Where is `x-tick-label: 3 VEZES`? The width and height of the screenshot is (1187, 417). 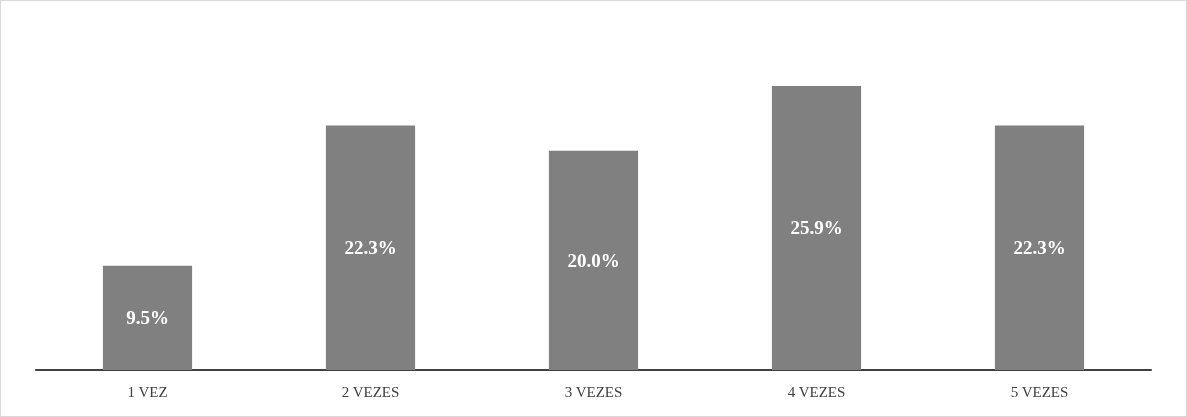 x-tick-label: 3 VEZES is located at coordinates (593, 391).